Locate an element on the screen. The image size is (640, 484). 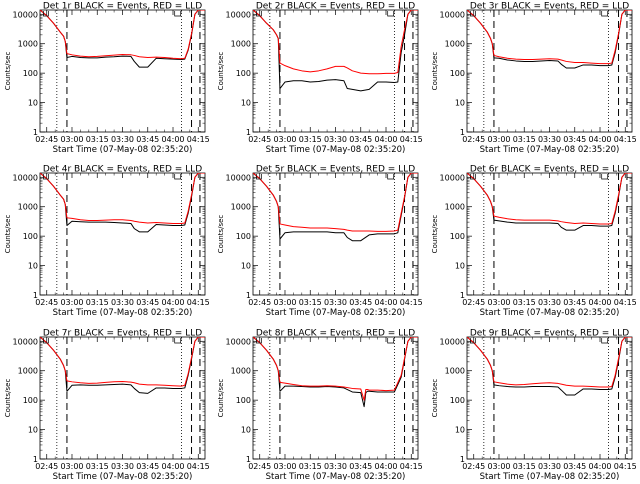
panel-title: Det 8r BLACK = Events, RED = LLD is located at coordinates (335, 334).